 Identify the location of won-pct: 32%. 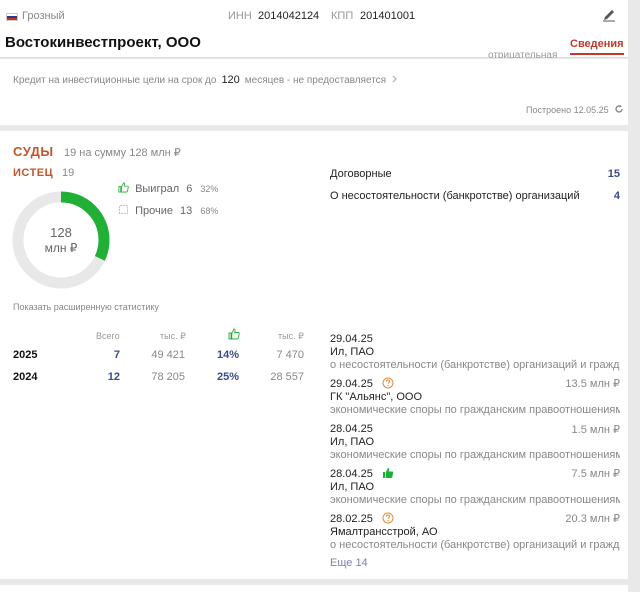
(209, 189).